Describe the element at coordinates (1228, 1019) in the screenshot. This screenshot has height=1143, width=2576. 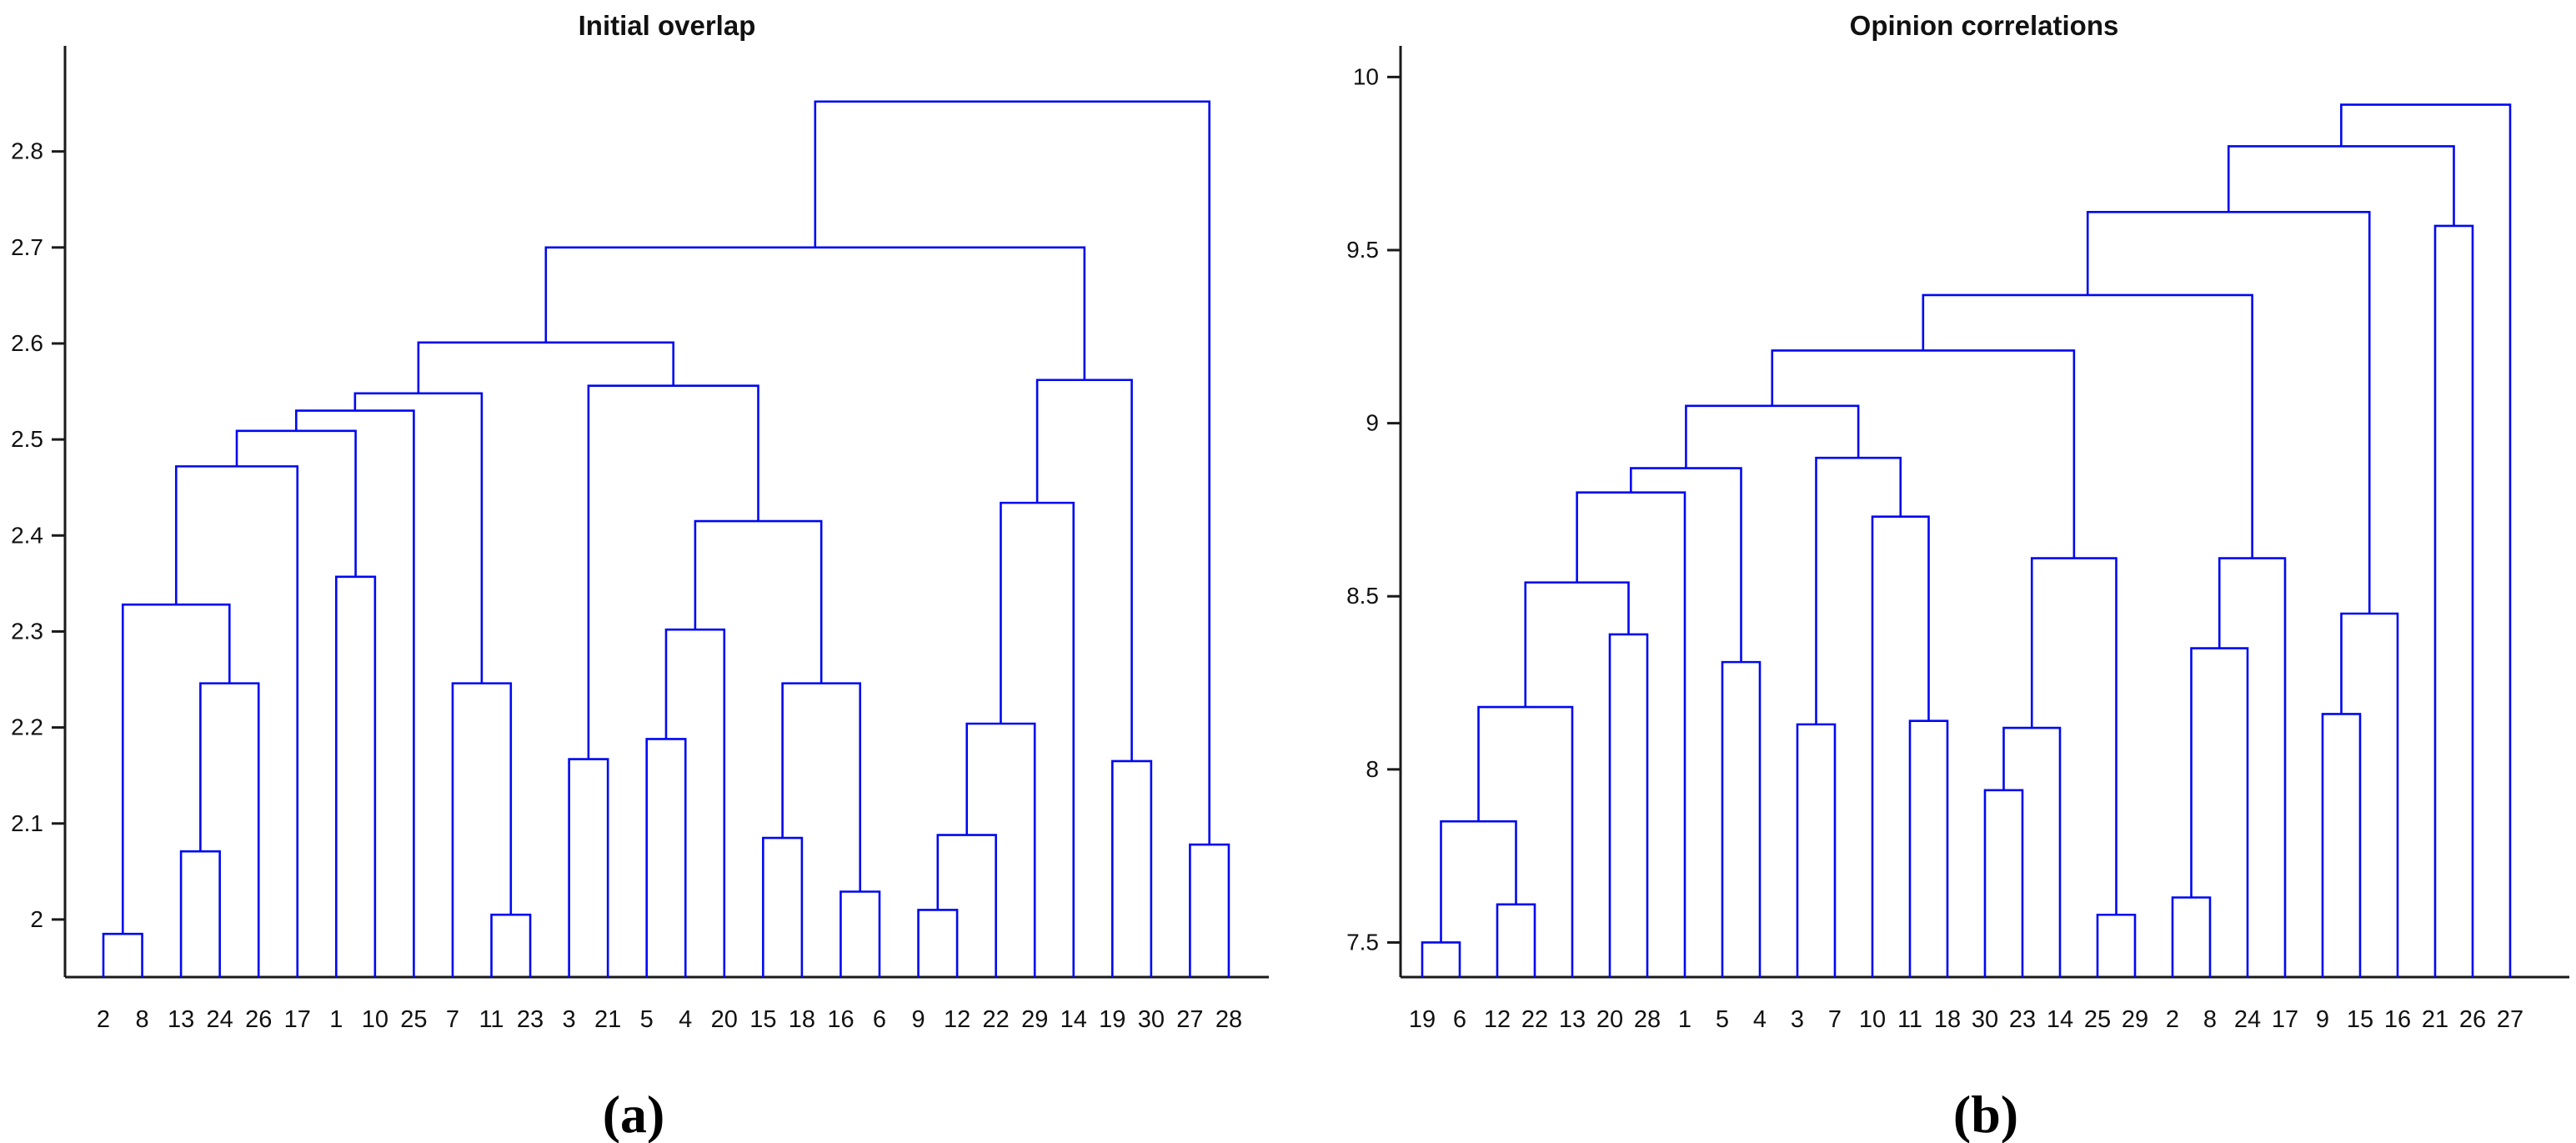
I see `leaf-label: 28` at that location.